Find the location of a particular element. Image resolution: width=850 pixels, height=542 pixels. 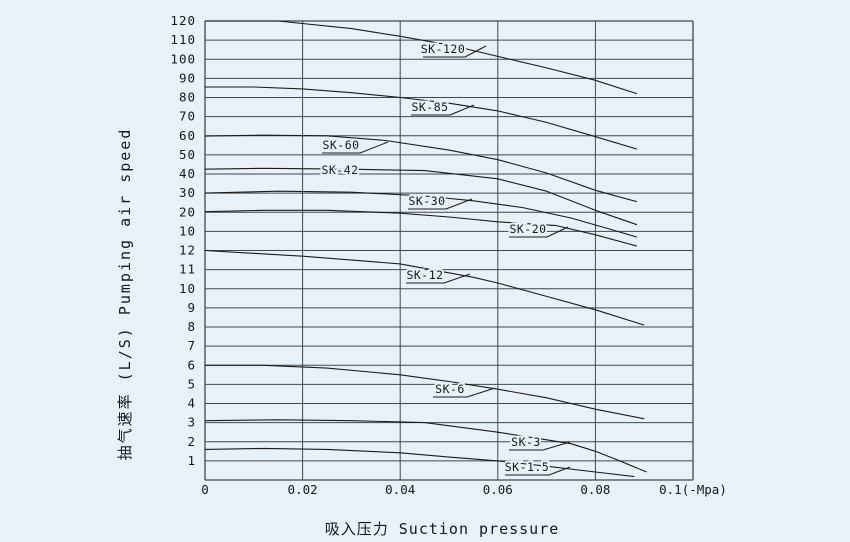

y-tick-label: 30 is located at coordinates (187, 192).